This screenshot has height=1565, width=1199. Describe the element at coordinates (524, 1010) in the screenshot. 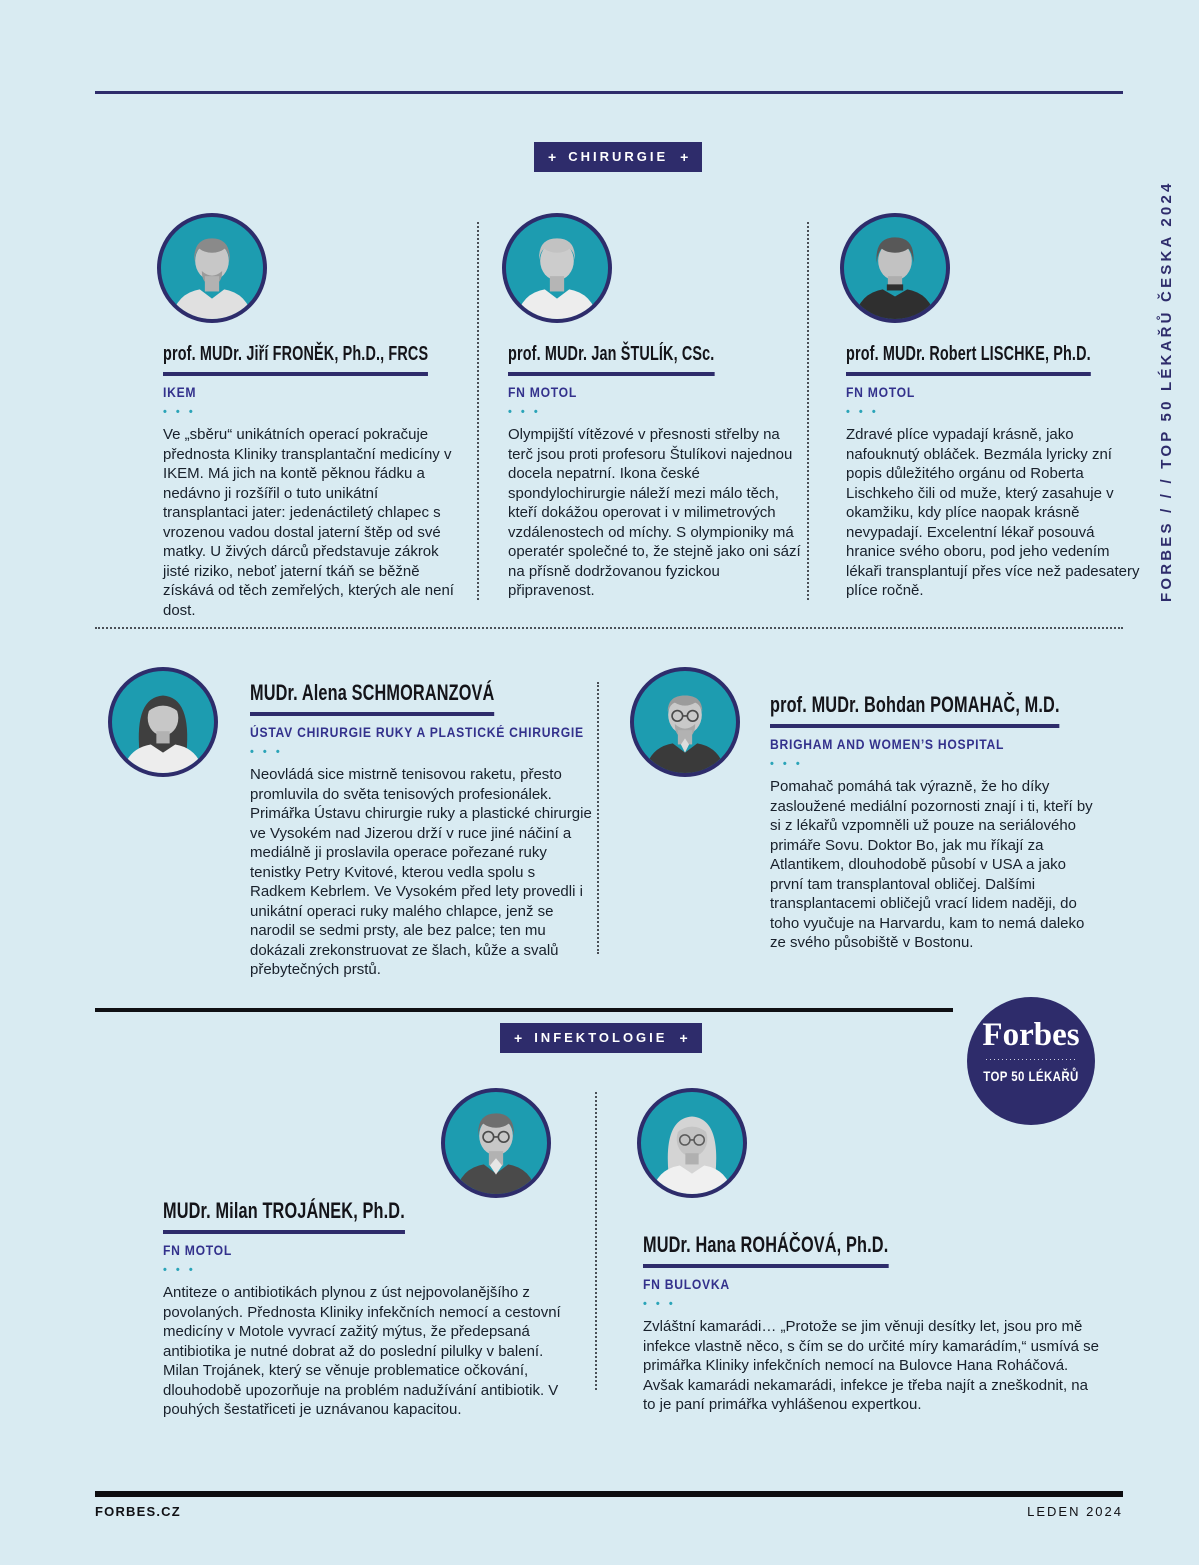

I see `section-rule` at that location.